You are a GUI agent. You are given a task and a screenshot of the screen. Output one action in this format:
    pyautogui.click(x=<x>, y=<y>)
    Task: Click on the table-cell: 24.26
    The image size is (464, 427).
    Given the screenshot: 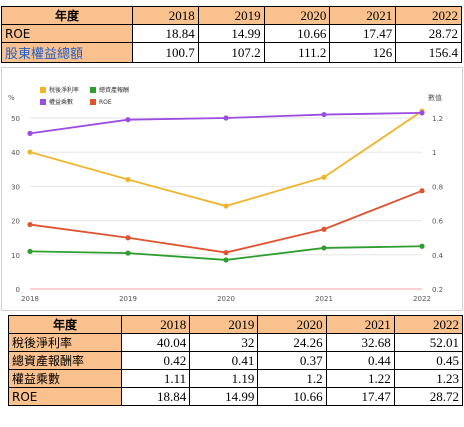 What is the action you would take?
    pyautogui.click(x=292, y=342)
    